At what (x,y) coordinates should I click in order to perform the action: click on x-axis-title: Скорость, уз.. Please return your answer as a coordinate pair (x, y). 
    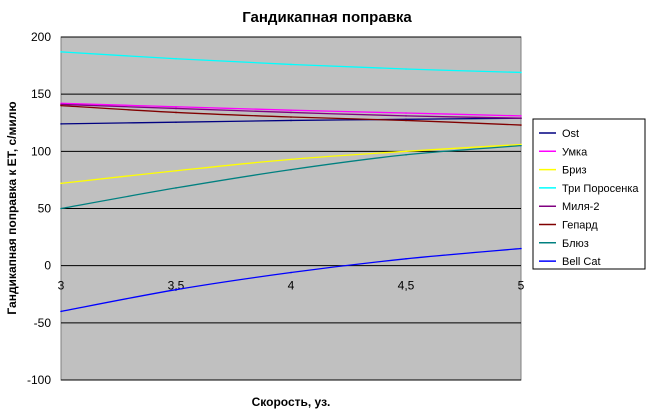
    Looking at the image, I should click on (291, 402).